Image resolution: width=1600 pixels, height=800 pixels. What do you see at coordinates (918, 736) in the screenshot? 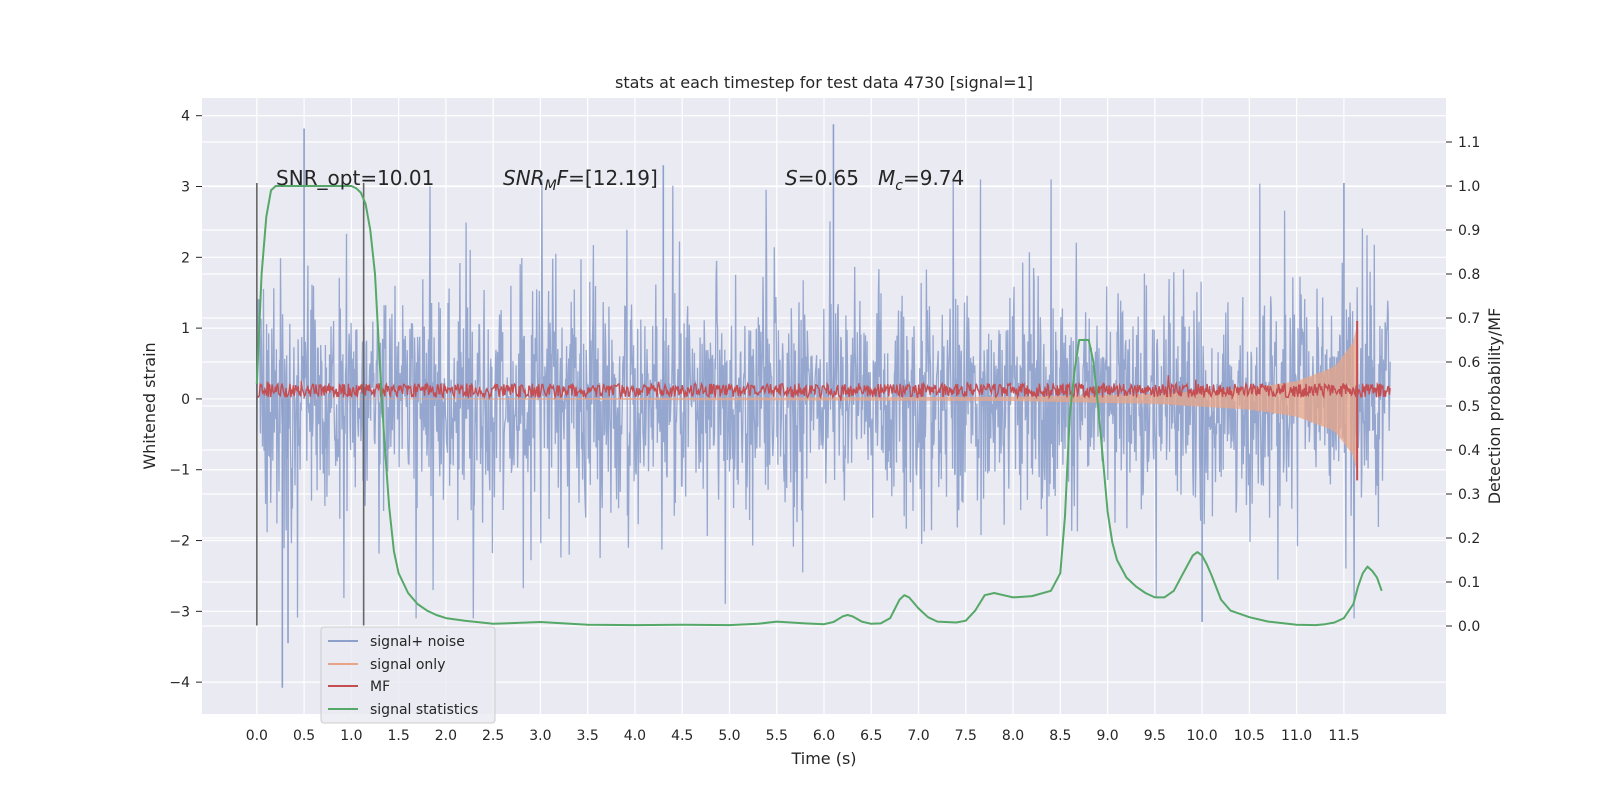
I see `x-tick-label-14: 7.0` at bounding box center [918, 736].